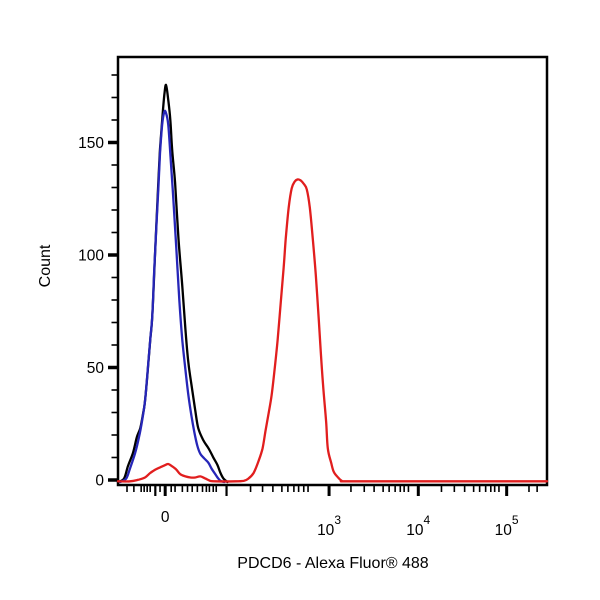  I want to click on y-axis-tick-label: 50, so click(96, 368).